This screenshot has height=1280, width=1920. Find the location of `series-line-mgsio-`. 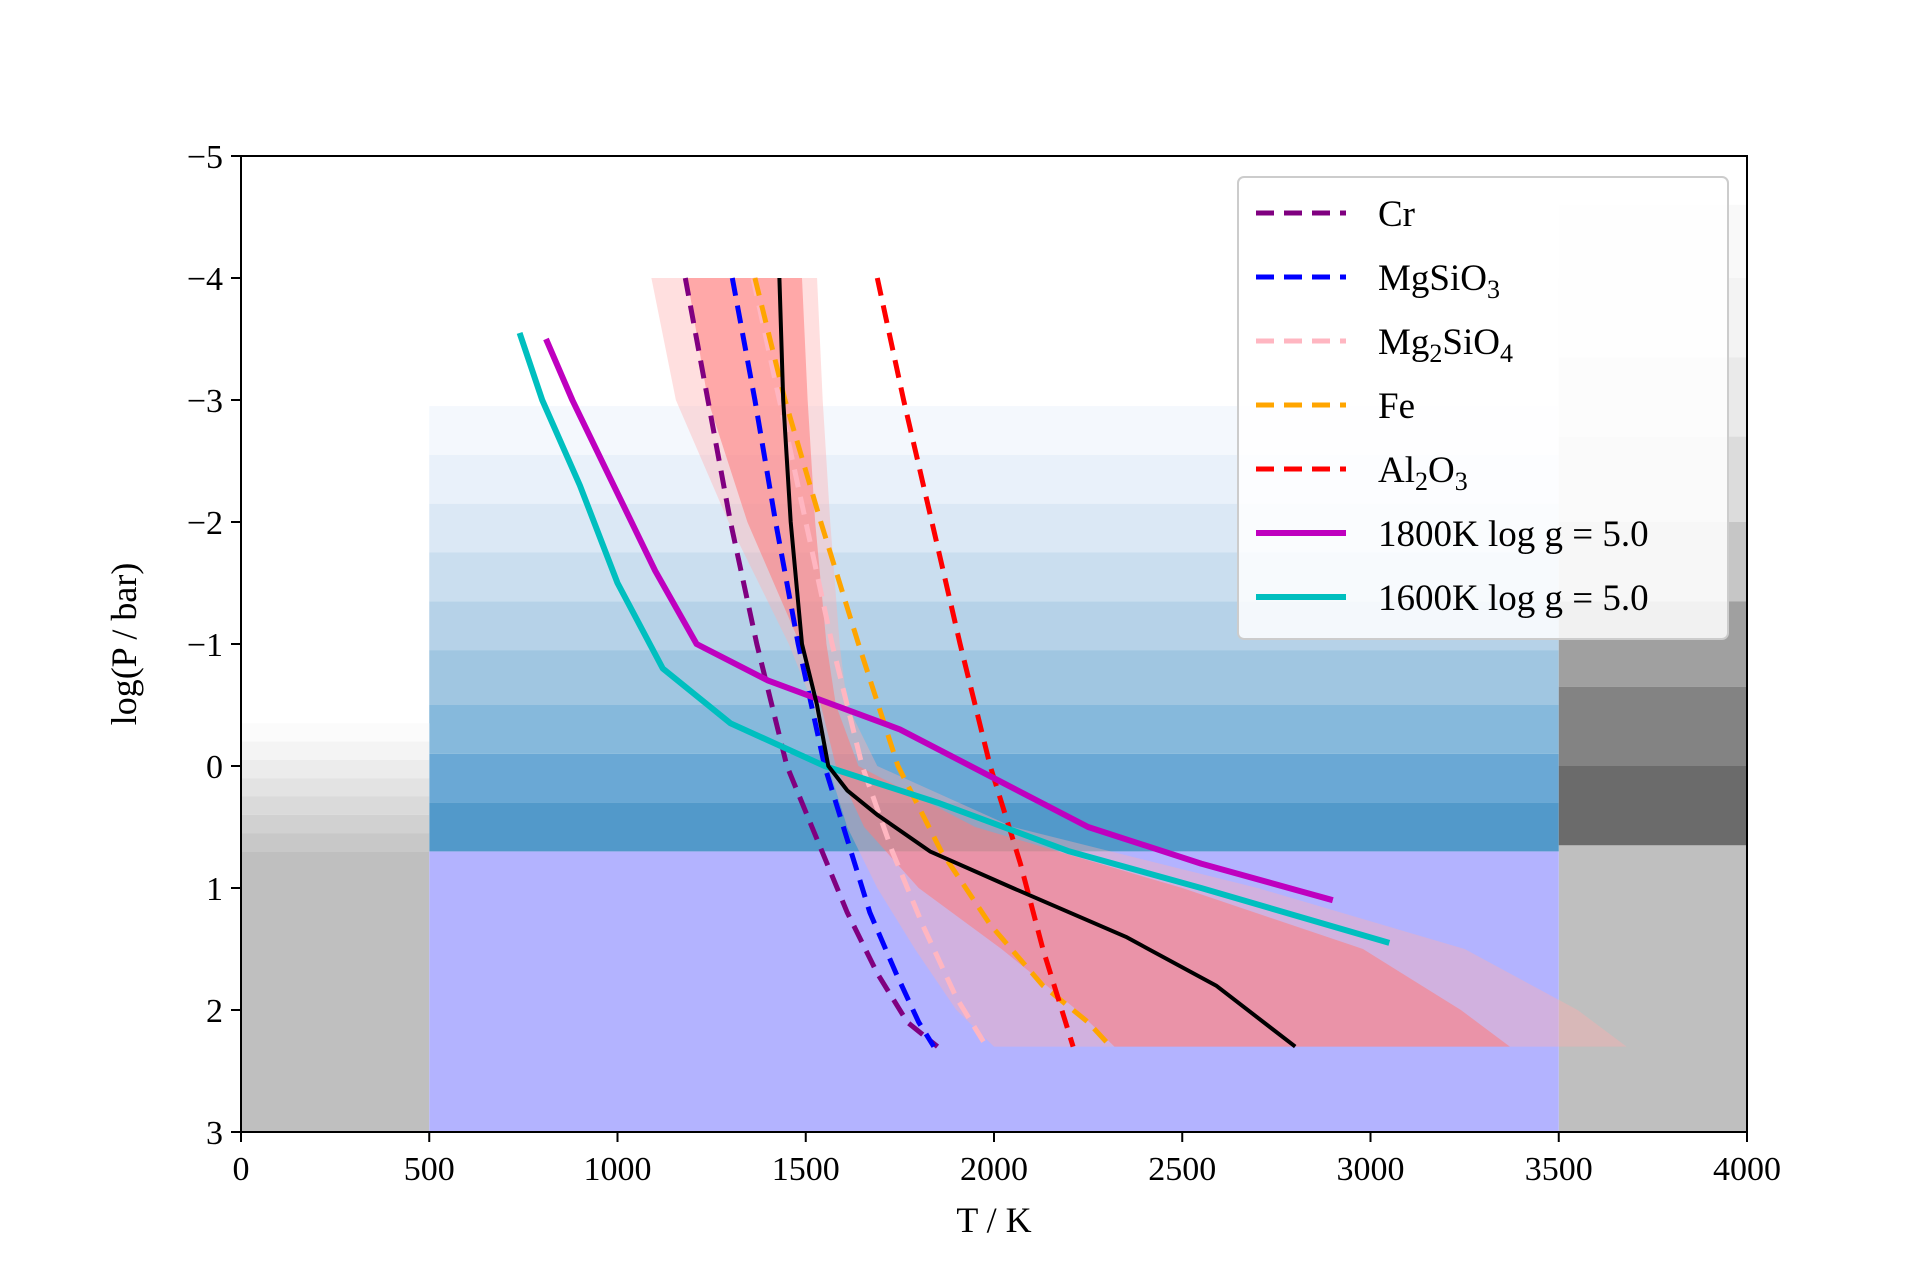

series-line-mgsio- is located at coordinates (832, 662).